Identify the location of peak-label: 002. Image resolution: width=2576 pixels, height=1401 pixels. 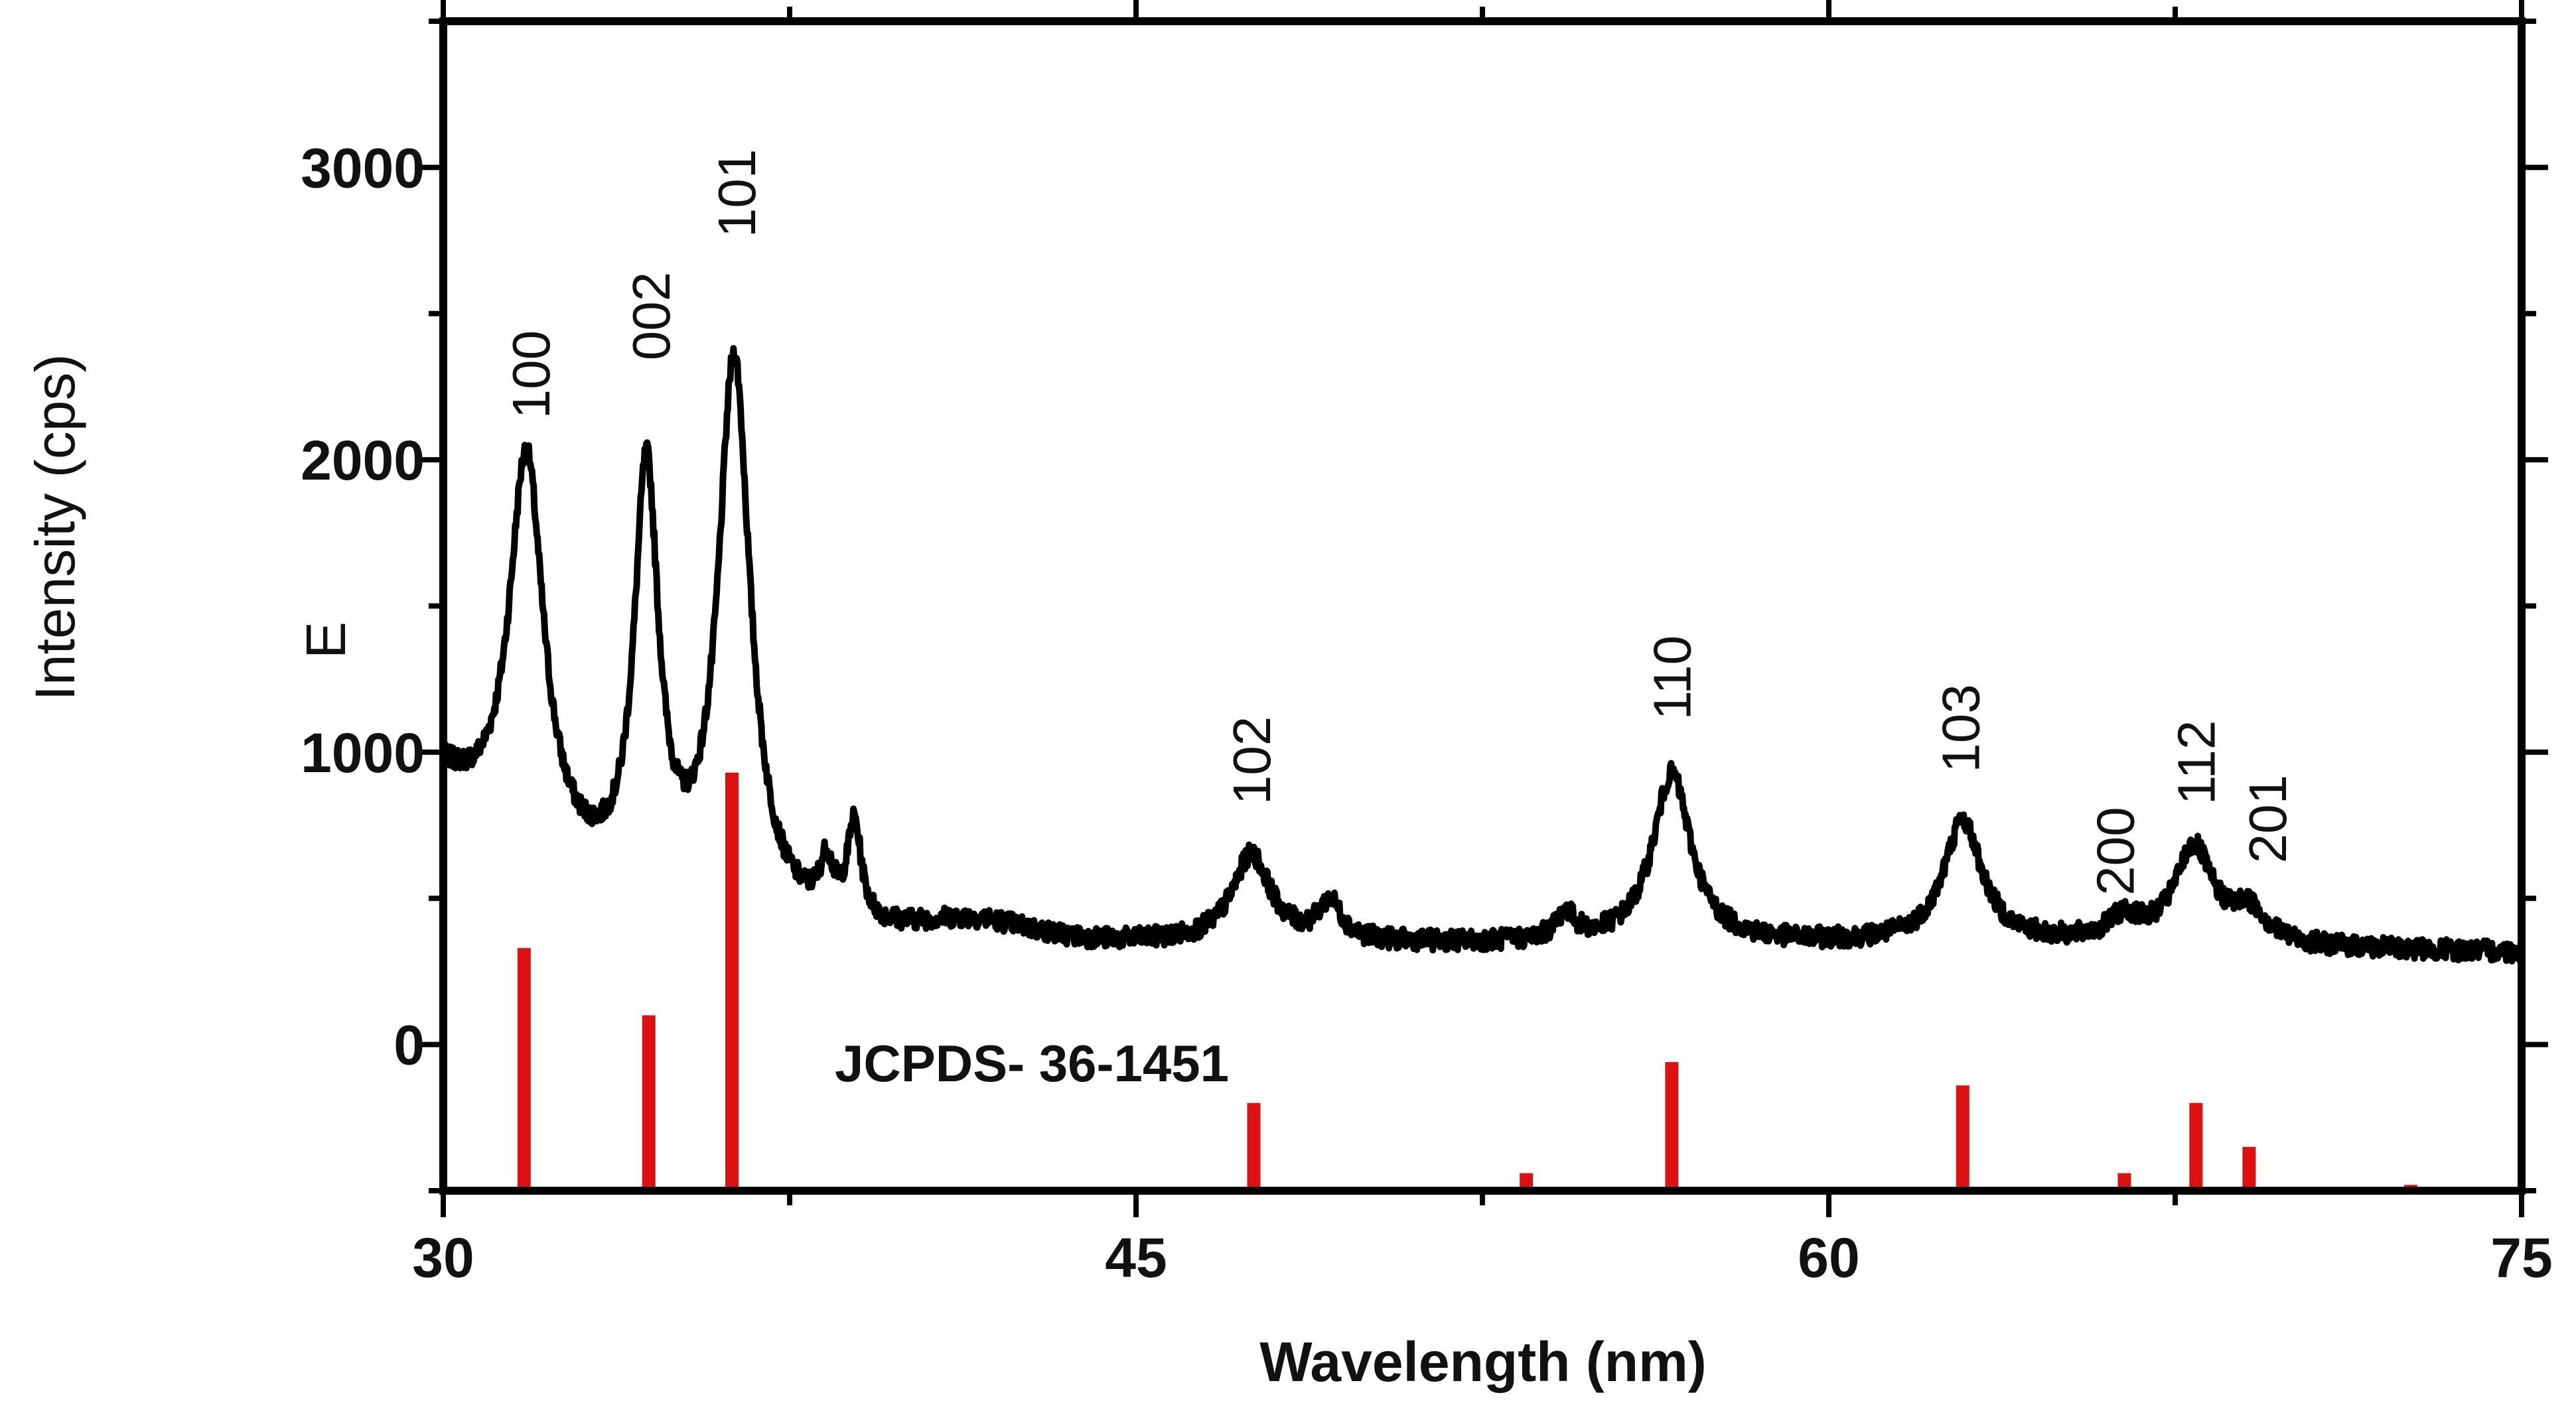
(651, 316).